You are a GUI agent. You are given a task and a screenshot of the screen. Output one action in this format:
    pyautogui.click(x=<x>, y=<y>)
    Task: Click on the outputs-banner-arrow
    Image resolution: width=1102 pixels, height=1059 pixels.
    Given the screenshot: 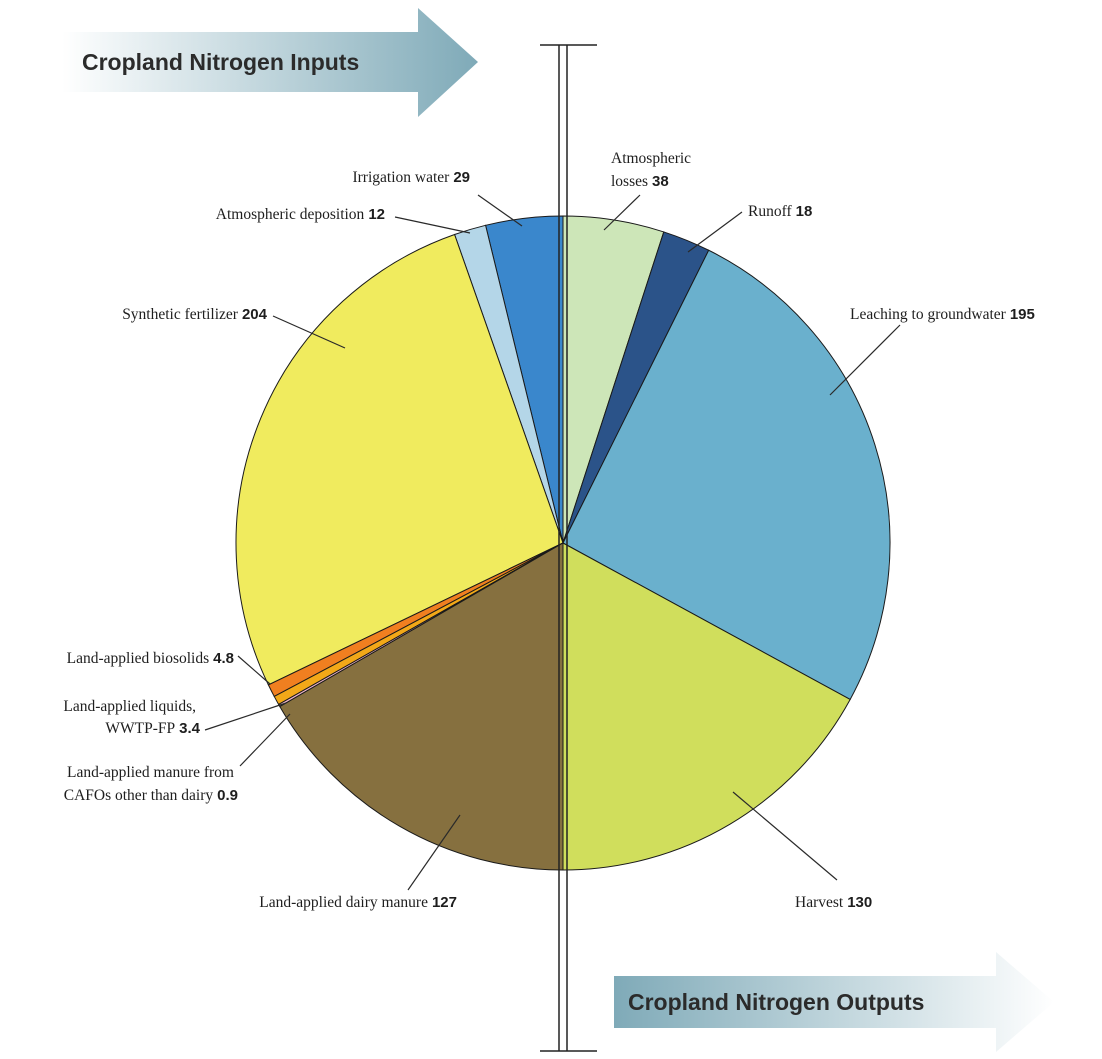 What is the action you would take?
    pyautogui.click(x=834, y=1002)
    